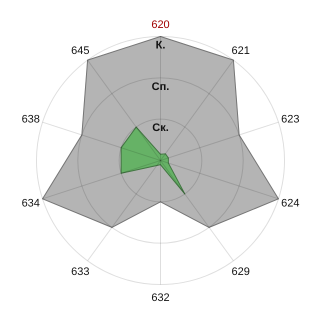 The height and width of the screenshot is (320, 320). I want to click on spoke-label: 632, so click(160, 298).